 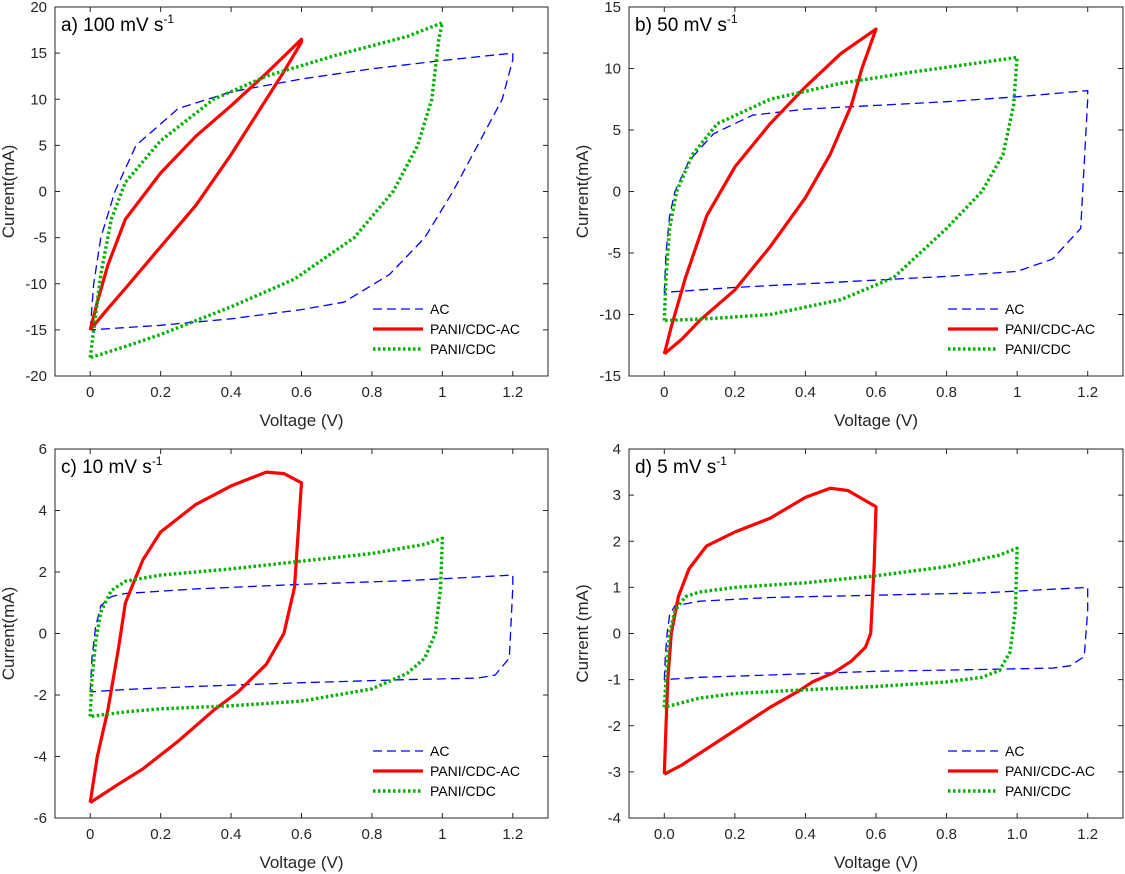 I want to click on y-tick-label: 1, so click(x=617, y=587).